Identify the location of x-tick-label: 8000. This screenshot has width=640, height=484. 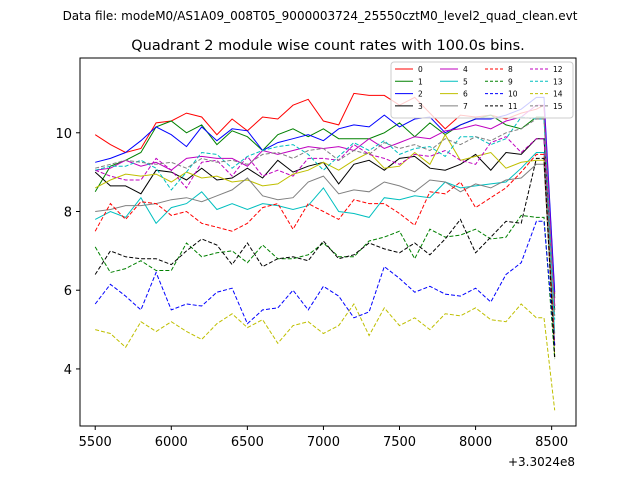
(475, 442).